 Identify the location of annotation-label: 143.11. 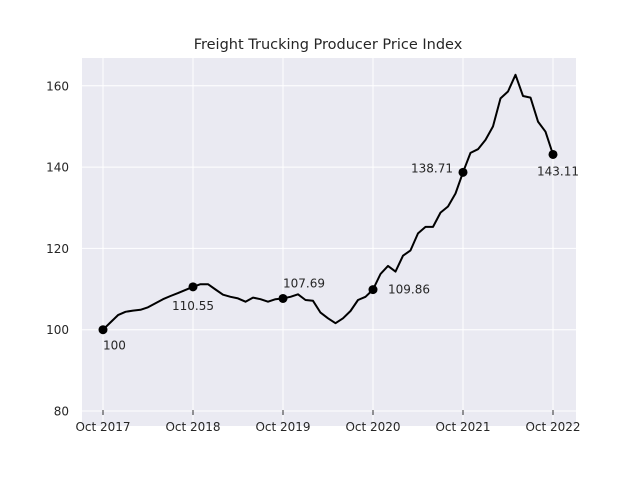
(558, 171).